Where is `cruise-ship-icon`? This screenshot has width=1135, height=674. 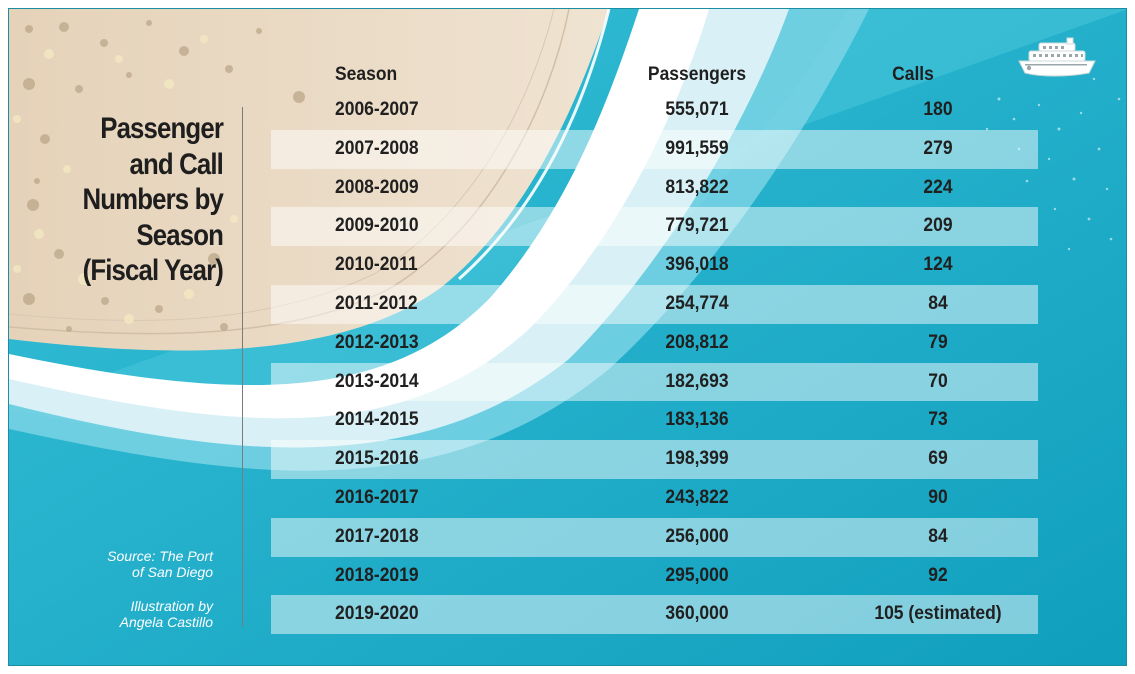 cruise-ship-icon is located at coordinates (1057, 57).